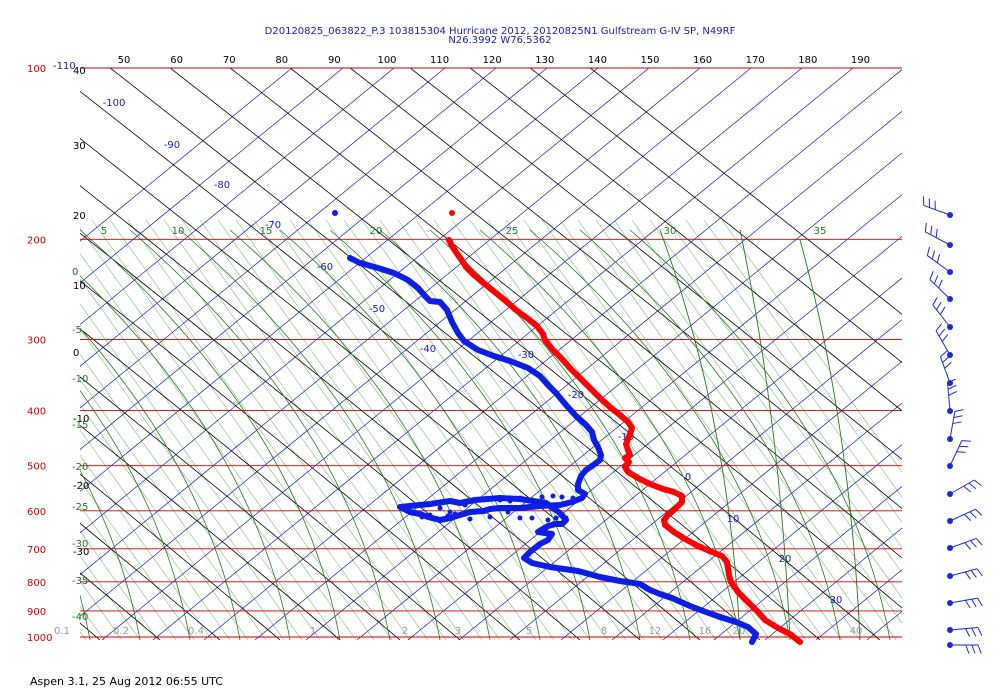 The width and height of the screenshot is (1000, 700). I want to click on temp-tick-top: 50, so click(124, 60).